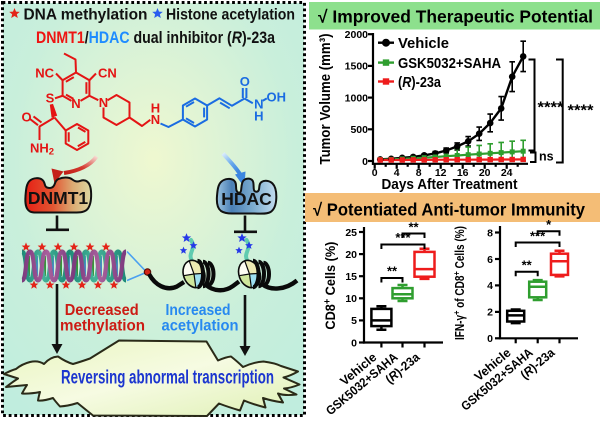  What do you see at coordinates (441, 173) in the screenshot?
I see `svg-text: 12` at bounding box center [441, 173].